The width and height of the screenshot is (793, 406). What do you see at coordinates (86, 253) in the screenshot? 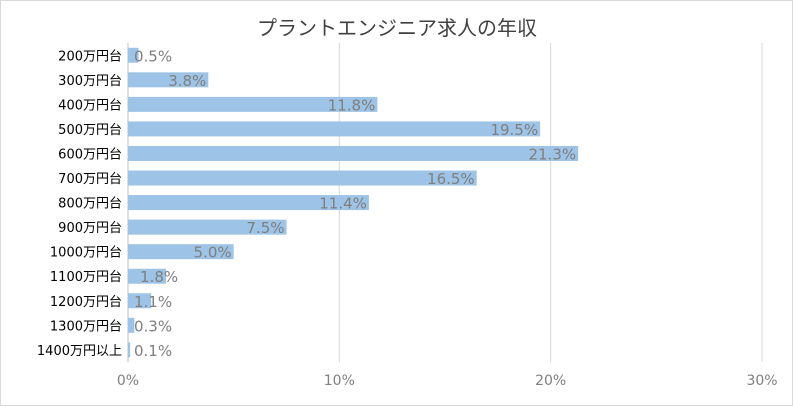
I see `category-label: 1000万円台` at bounding box center [86, 253].